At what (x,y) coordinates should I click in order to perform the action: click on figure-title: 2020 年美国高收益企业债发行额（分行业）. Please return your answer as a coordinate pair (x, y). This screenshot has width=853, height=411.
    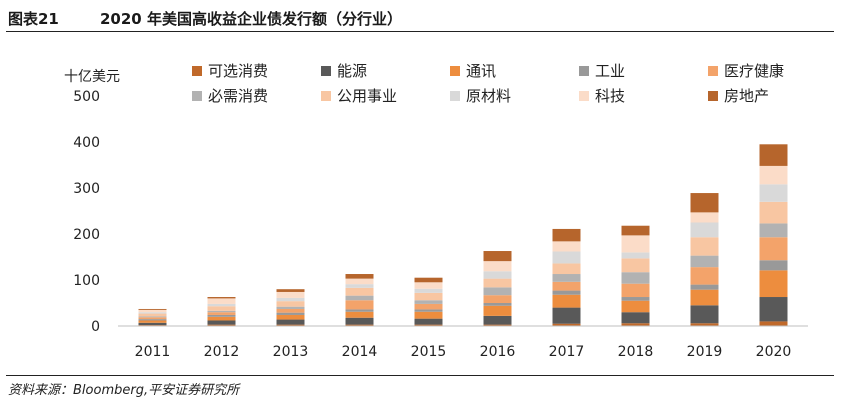
    Looking at the image, I should click on (251, 19).